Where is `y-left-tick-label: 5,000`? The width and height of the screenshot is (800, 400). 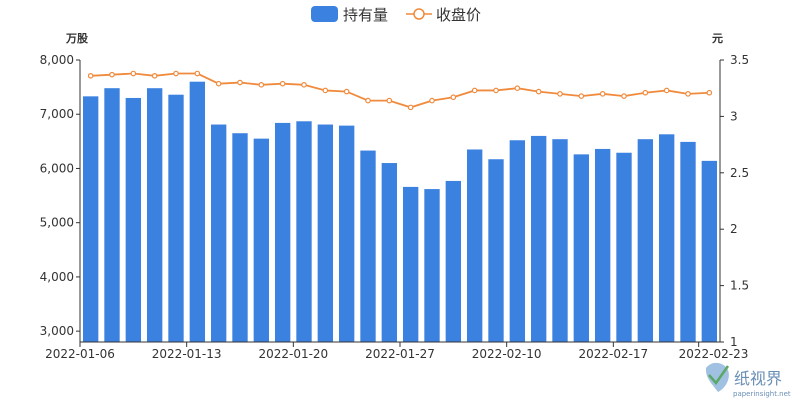
y-left-tick-label: 5,000 is located at coordinates (57, 223).